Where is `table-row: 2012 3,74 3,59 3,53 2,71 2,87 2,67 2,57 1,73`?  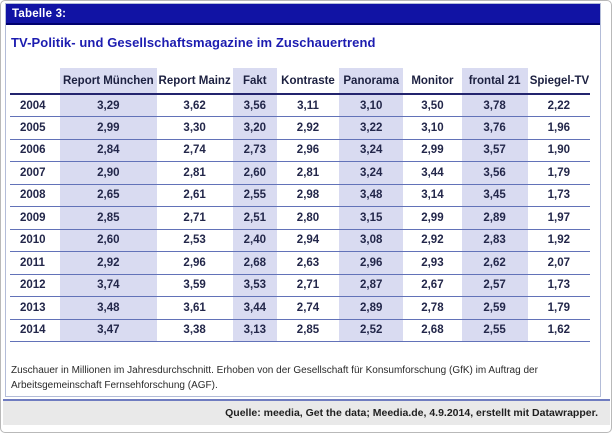 table-row: 2012 3,74 3,59 3,53 2,71 2,87 2,67 2,57 1,73 is located at coordinates (300, 285).